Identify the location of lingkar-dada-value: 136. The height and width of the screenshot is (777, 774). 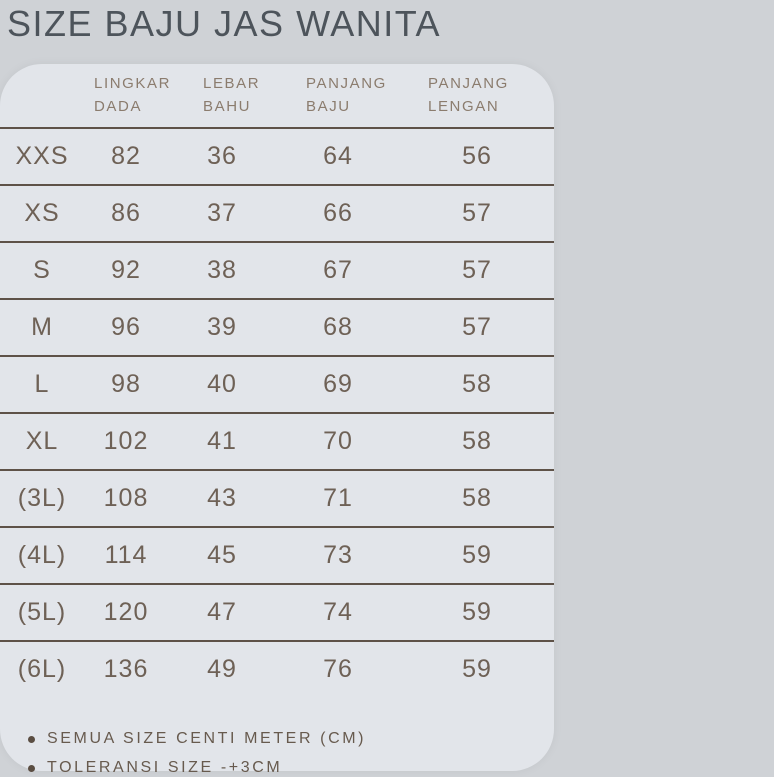
(126, 669).